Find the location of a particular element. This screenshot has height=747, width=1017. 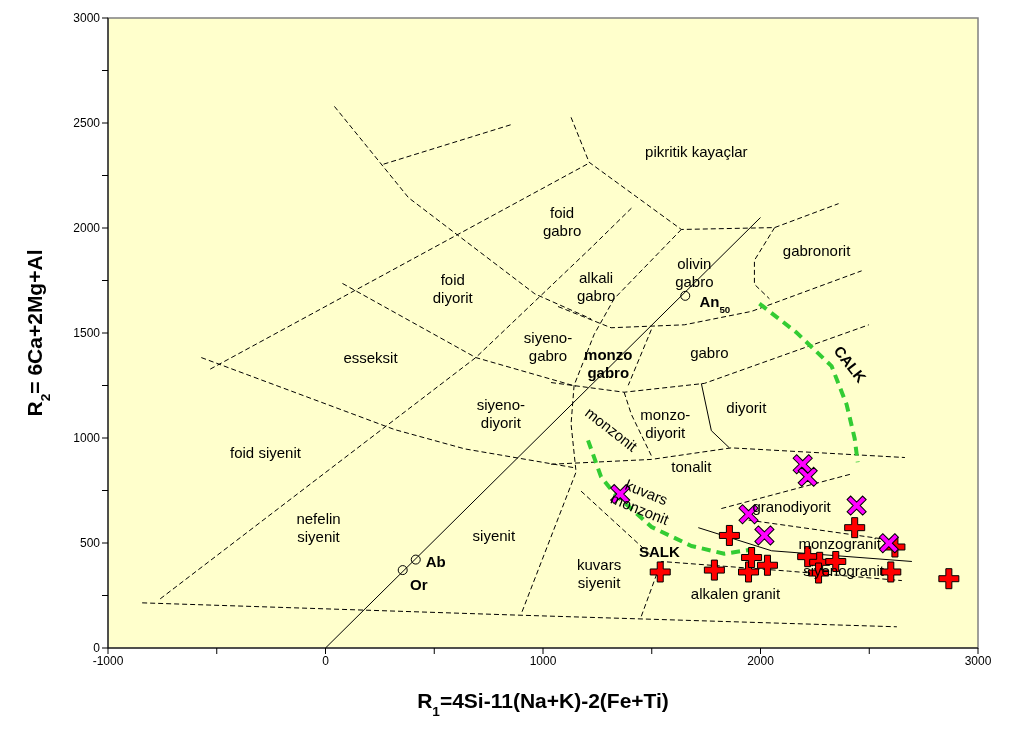

x-axis-title: R$_{1}$=4Si-11(Na+K)-2(Fe+Ti) is located at coordinates (543, 704).